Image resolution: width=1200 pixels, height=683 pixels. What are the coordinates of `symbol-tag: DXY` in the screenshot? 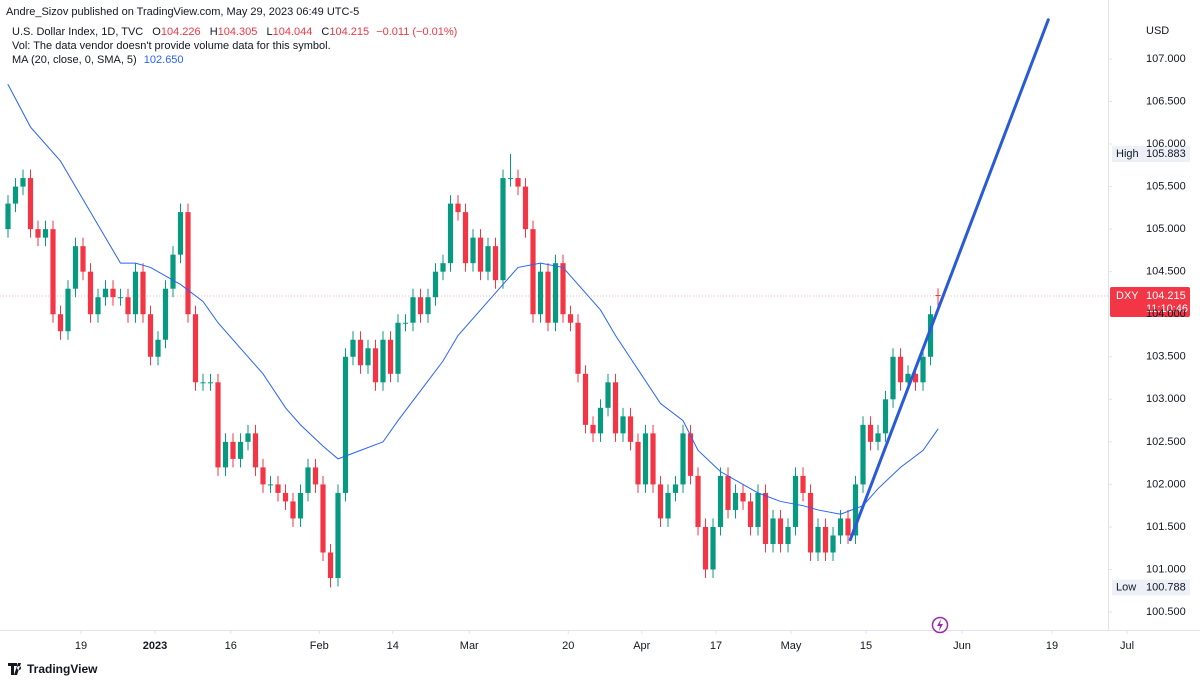 It's located at (1127, 296).